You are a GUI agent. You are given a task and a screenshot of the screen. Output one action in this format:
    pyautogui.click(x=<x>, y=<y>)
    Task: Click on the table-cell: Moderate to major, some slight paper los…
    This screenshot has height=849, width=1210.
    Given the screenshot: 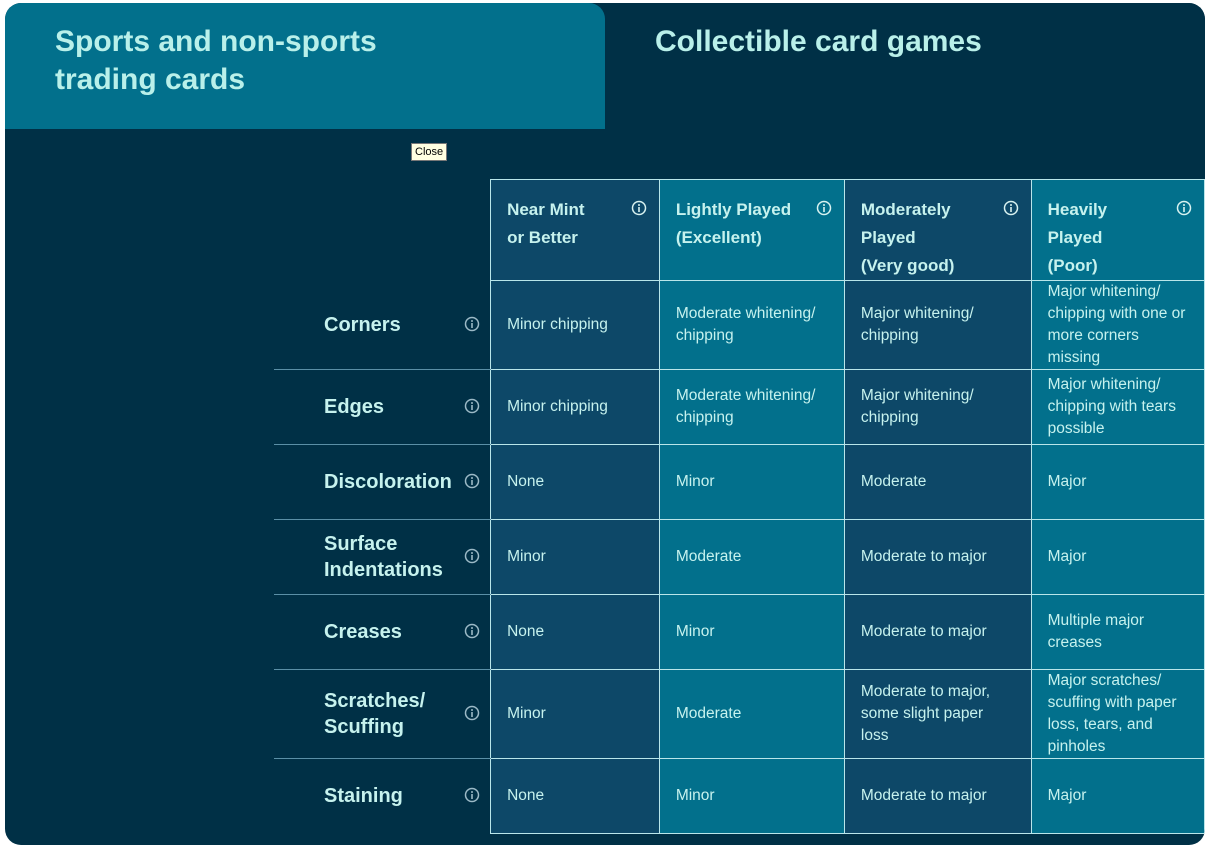 What is the action you would take?
    pyautogui.click(x=937, y=714)
    